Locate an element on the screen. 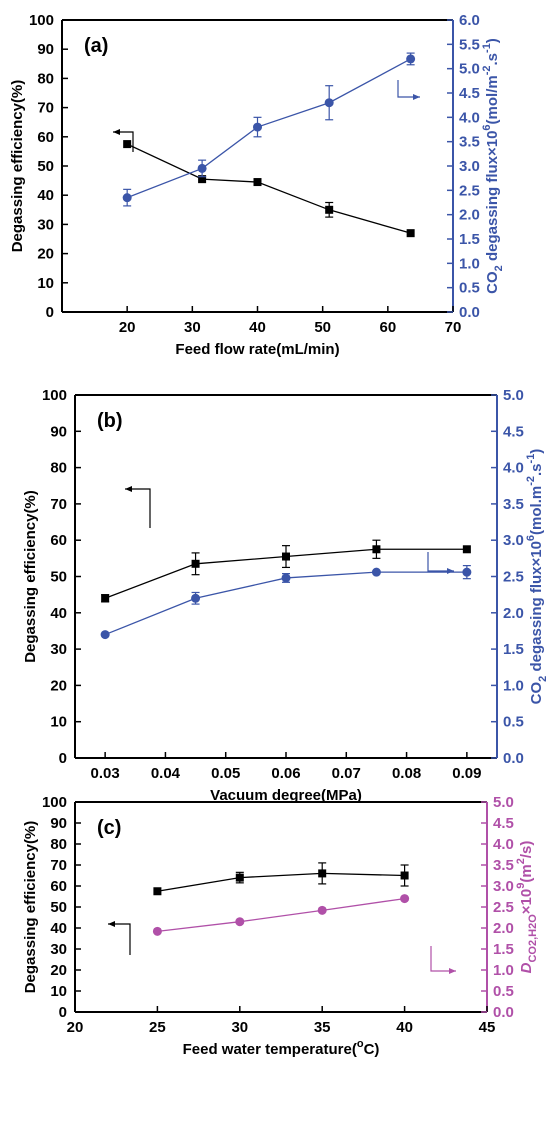 This screenshot has width=557, height=1124. x-tick-label: 0.06 is located at coordinates (285, 773).